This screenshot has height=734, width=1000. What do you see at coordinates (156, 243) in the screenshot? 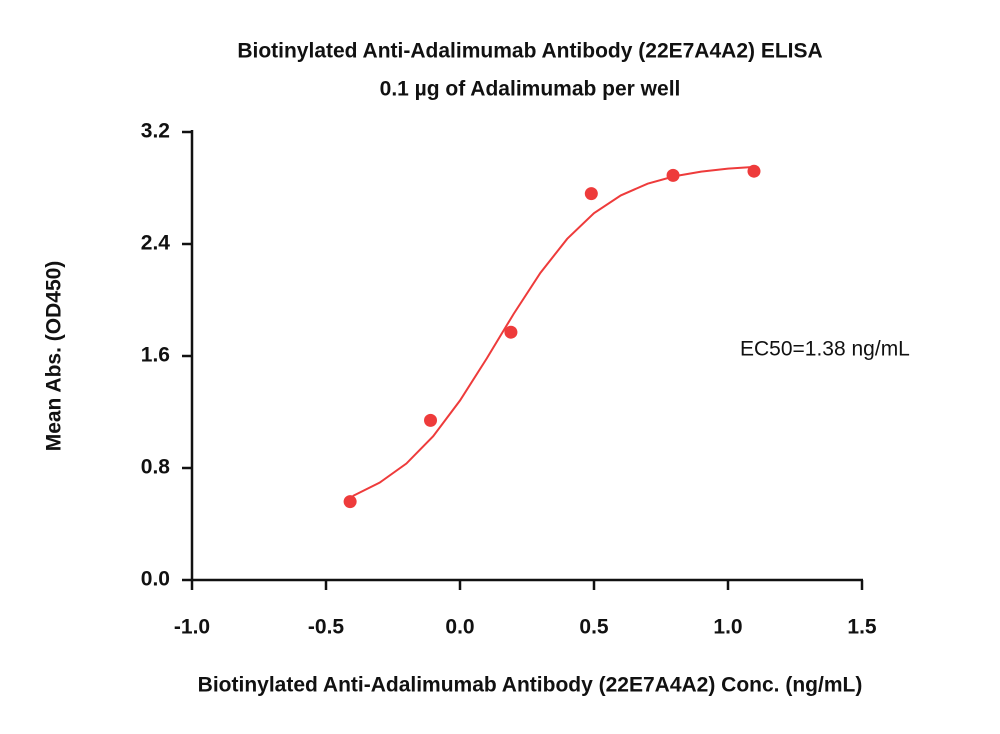
I see `y-tick-label: 2.4` at bounding box center [156, 243].